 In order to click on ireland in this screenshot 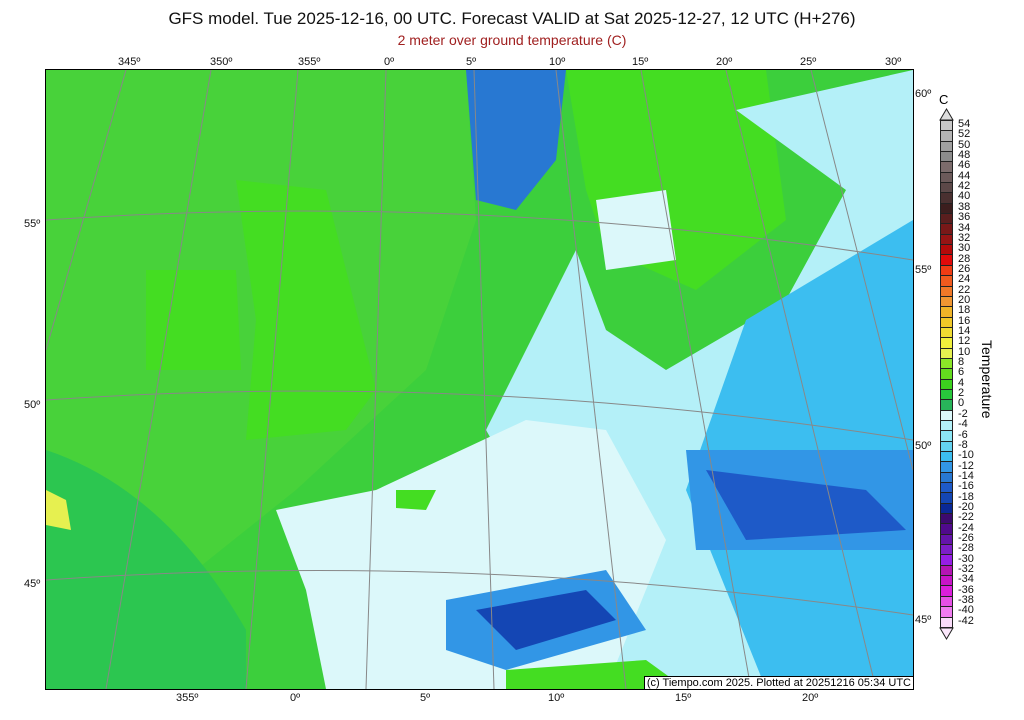, I will do `click(193, 320)`.